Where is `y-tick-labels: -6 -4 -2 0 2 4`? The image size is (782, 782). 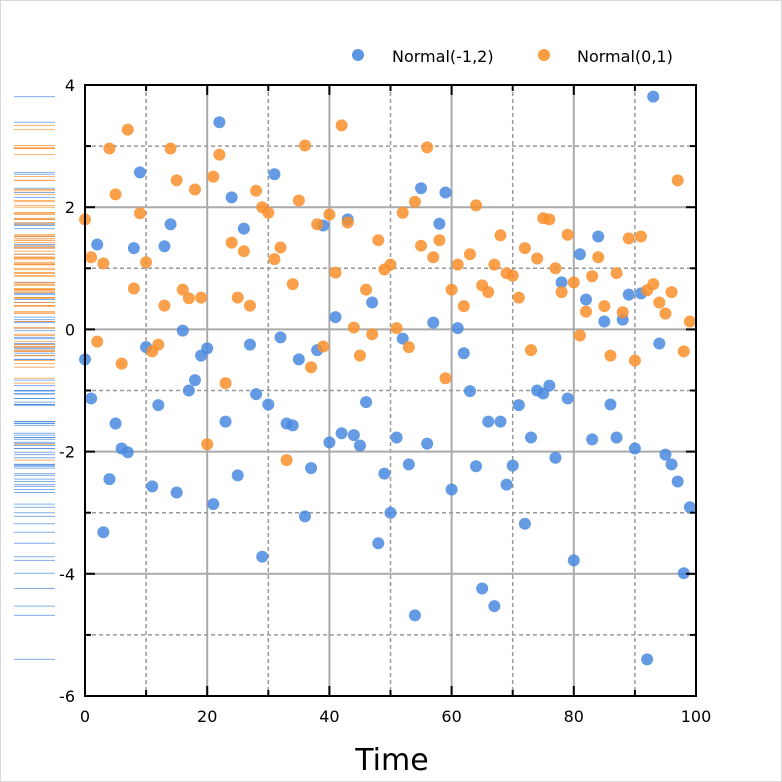 y-tick-labels: -6 -4 -2 0 2 4 is located at coordinates (67, 391).